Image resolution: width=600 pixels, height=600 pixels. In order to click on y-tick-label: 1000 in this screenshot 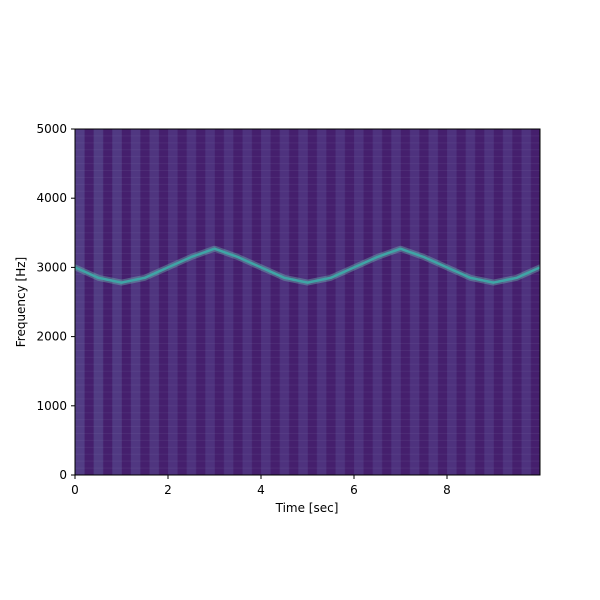, I will do `click(51, 406)`.